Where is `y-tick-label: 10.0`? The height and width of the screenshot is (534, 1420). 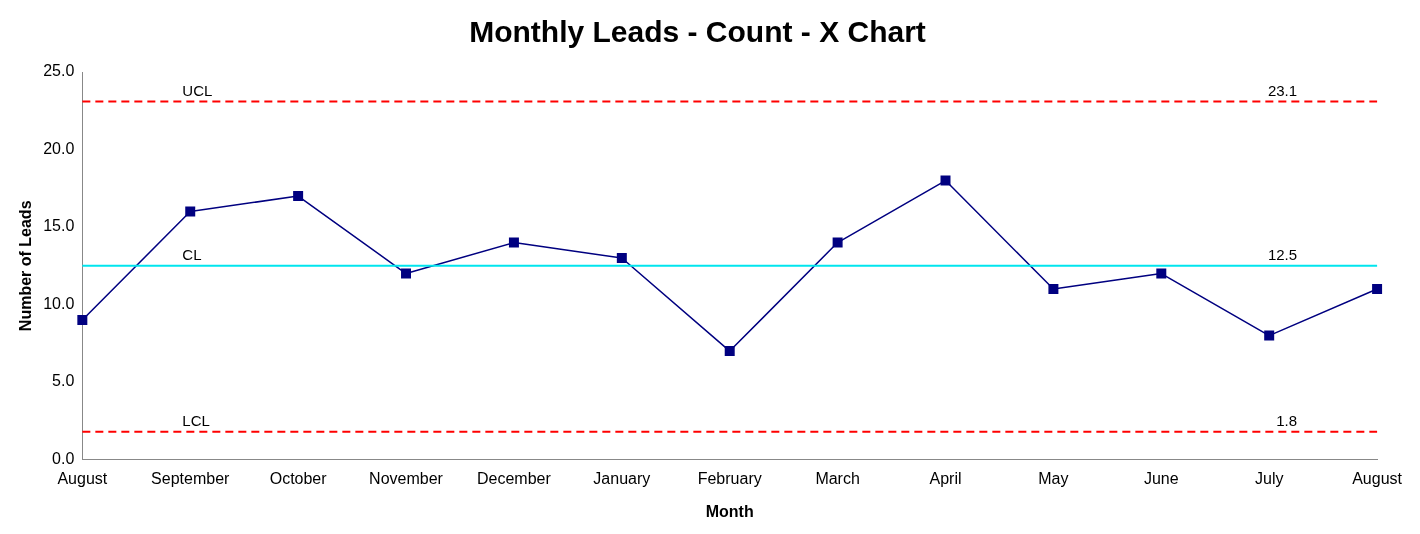
y-tick-label: 10.0 is located at coordinates (59, 303).